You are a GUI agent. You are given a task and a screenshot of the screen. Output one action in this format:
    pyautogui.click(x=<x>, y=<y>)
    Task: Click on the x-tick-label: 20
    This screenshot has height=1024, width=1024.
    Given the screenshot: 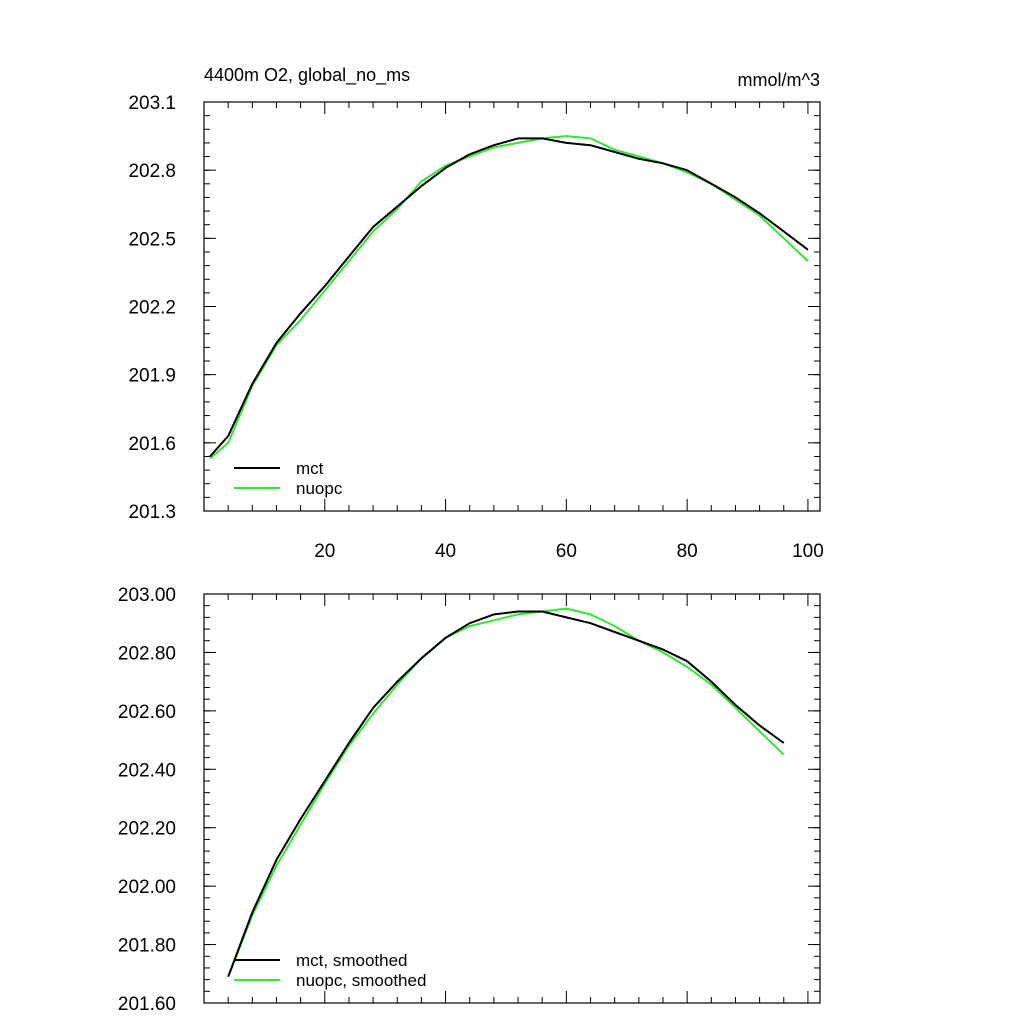 What is the action you would take?
    pyautogui.click(x=324, y=551)
    